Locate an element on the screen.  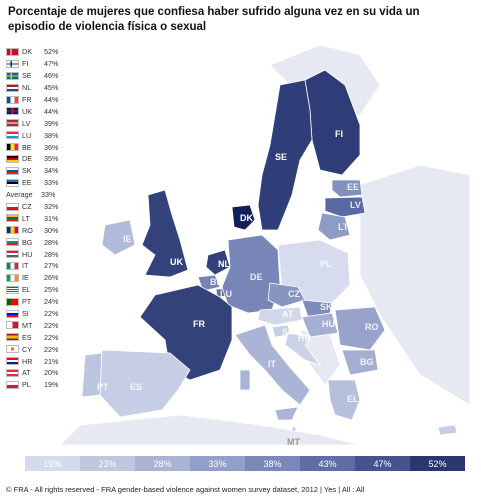
country-UK is located at coordinates (165, 233).